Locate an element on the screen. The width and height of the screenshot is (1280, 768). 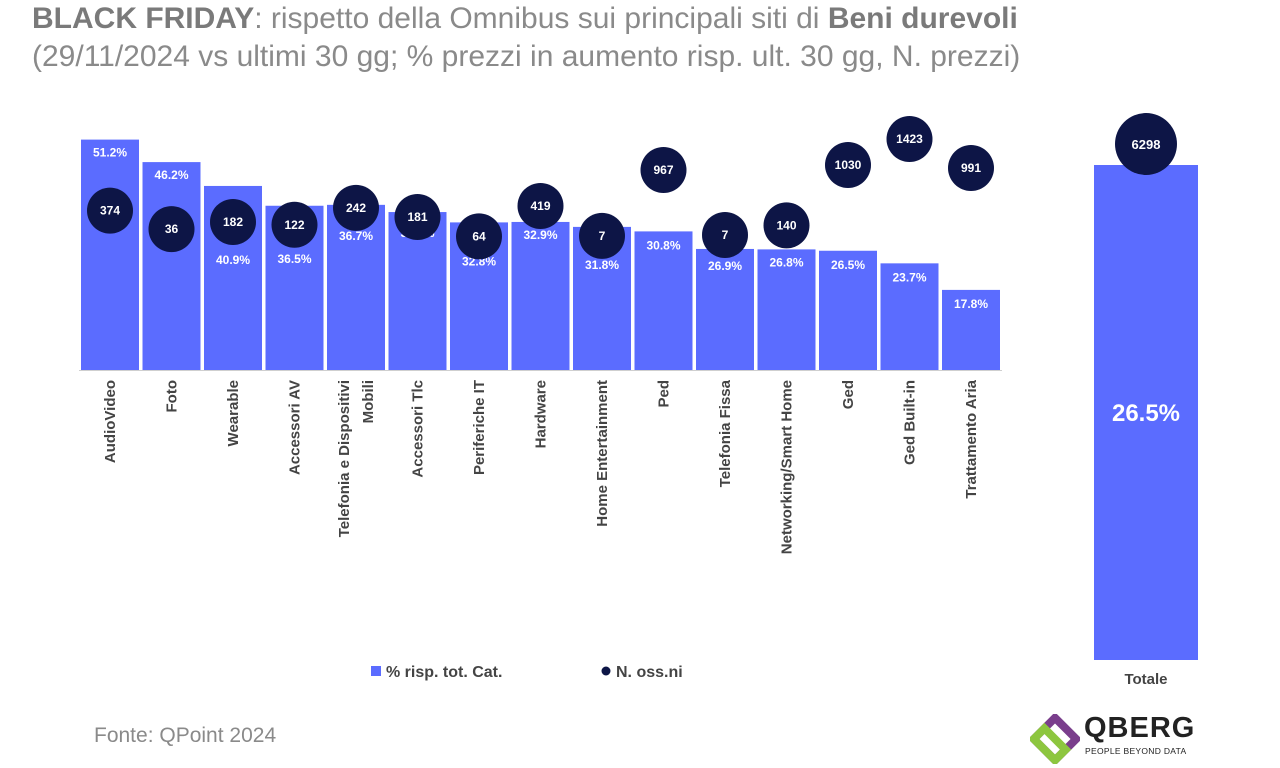
bar-telefonia-e-dispositivi-mobili is located at coordinates (356, 287).